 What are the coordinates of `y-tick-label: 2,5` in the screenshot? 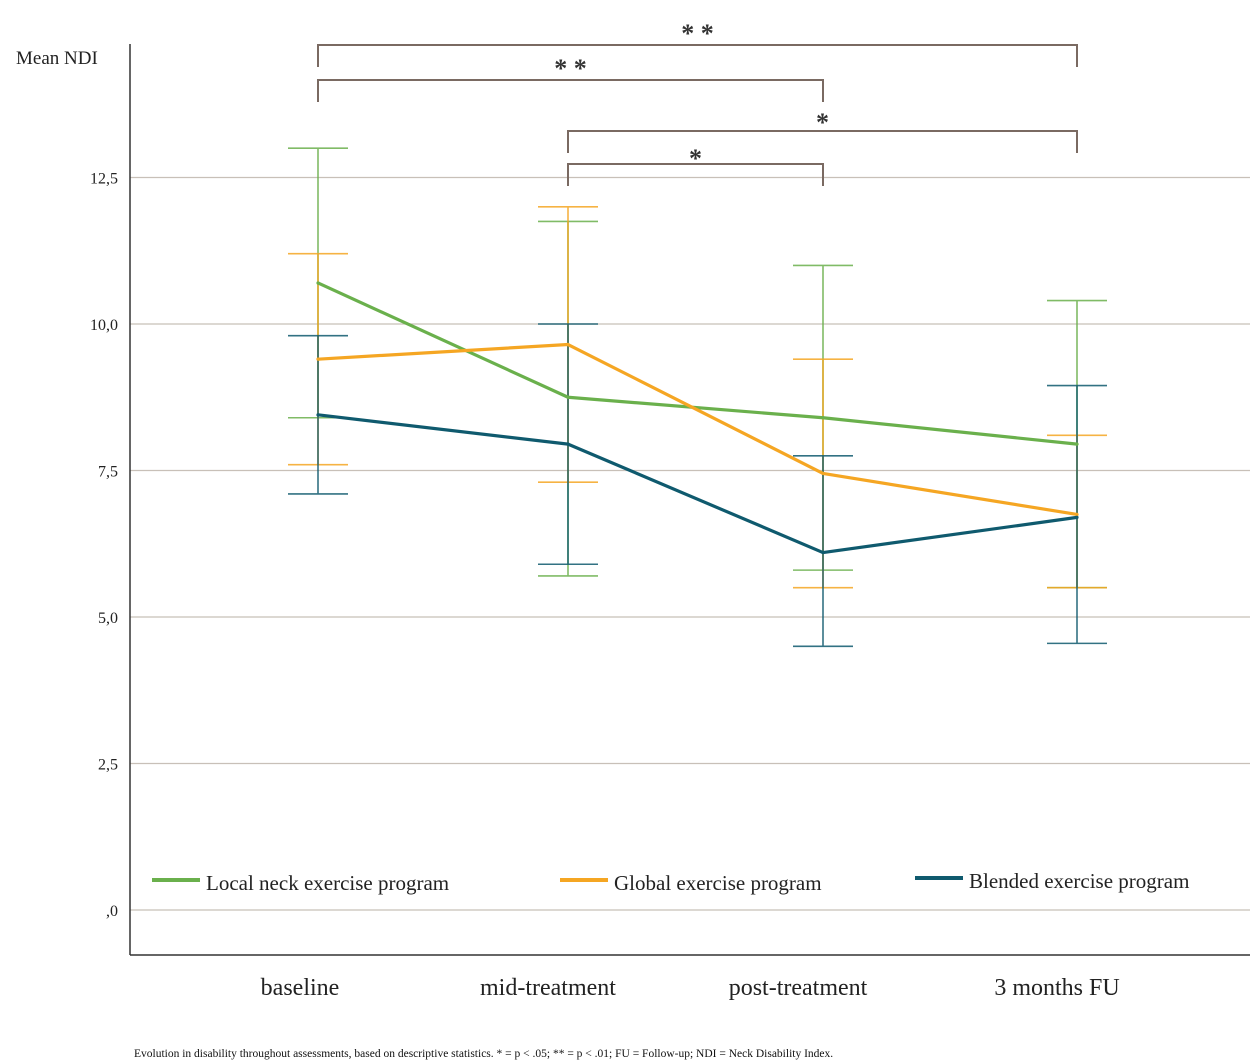 It's located at (108, 765).